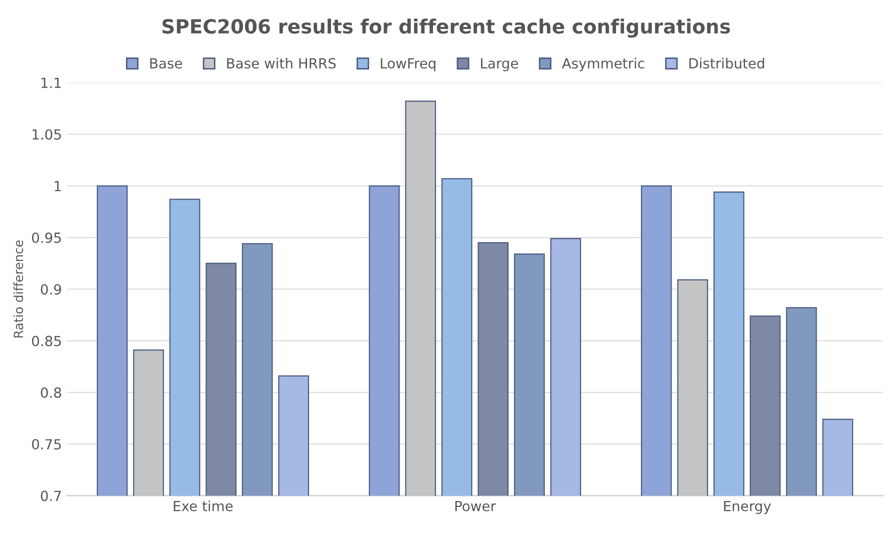 Image resolution: width=892 pixels, height=533 pixels. Describe the element at coordinates (57, 186) in the screenshot. I see `y-tick-label: 1` at that location.